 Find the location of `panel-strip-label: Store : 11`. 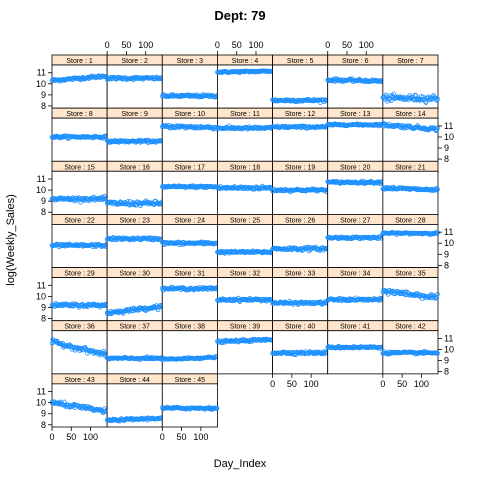

panel-strip-label: Store : 11 is located at coordinates (245, 114).